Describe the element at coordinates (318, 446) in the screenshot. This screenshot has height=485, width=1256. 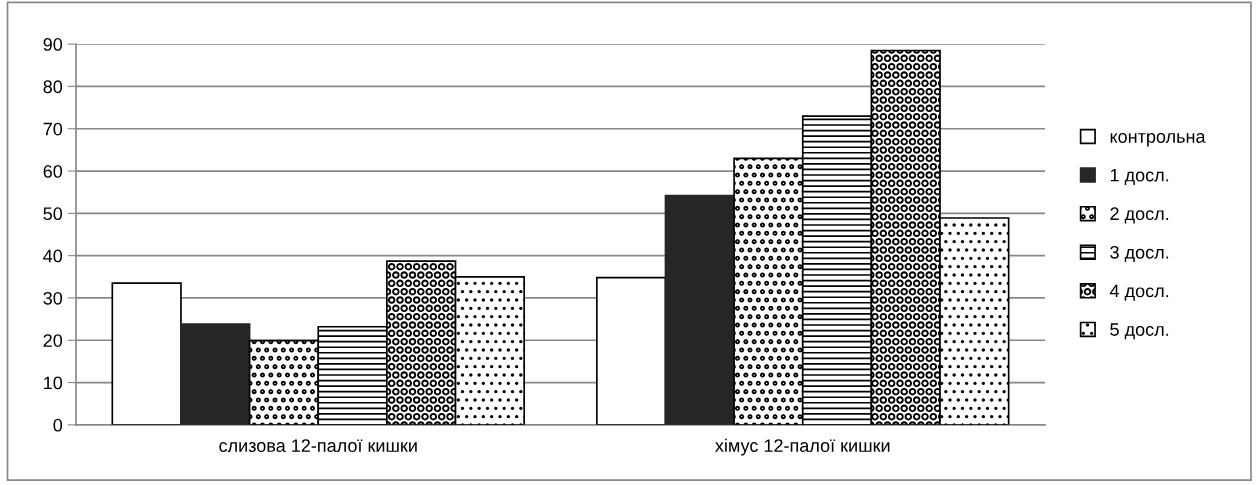
I see `x-tick-label: слизова 12-палої кишки` at that location.